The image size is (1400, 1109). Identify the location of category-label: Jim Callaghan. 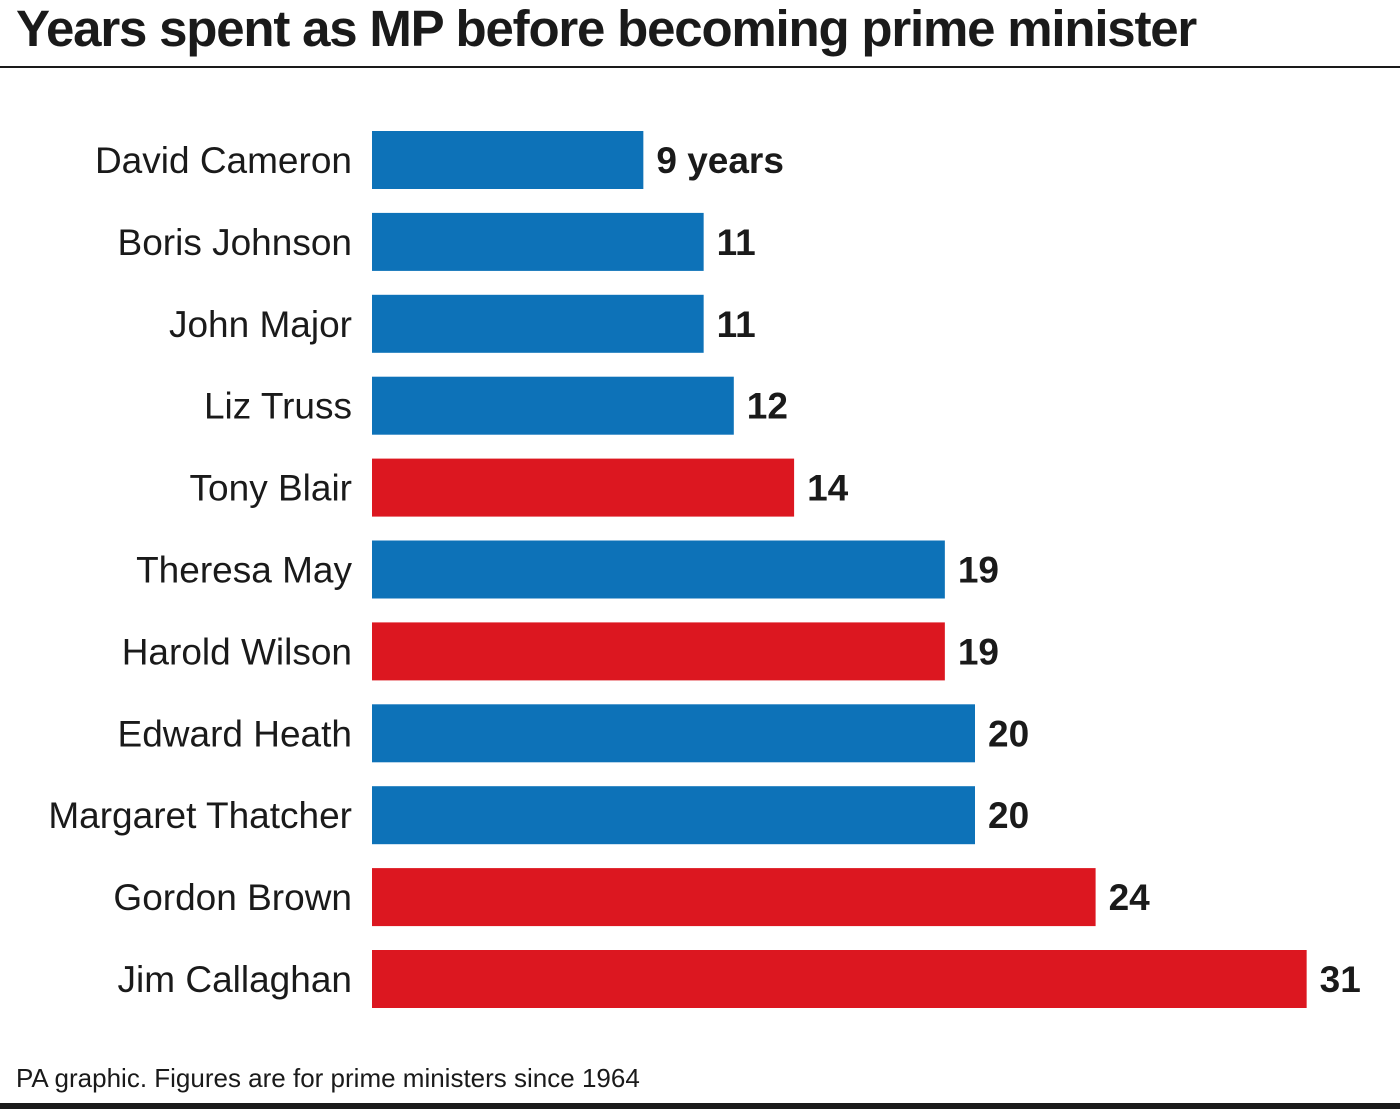
(235, 979).